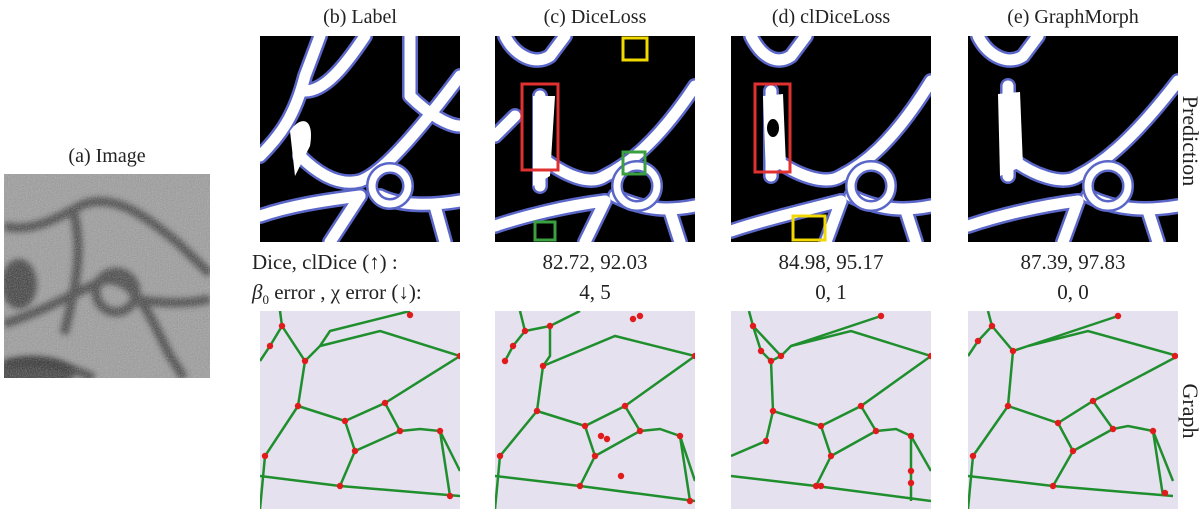  Describe the element at coordinates (360, 17) in the screenshot. I see `title-label: (b) Label` at that location.